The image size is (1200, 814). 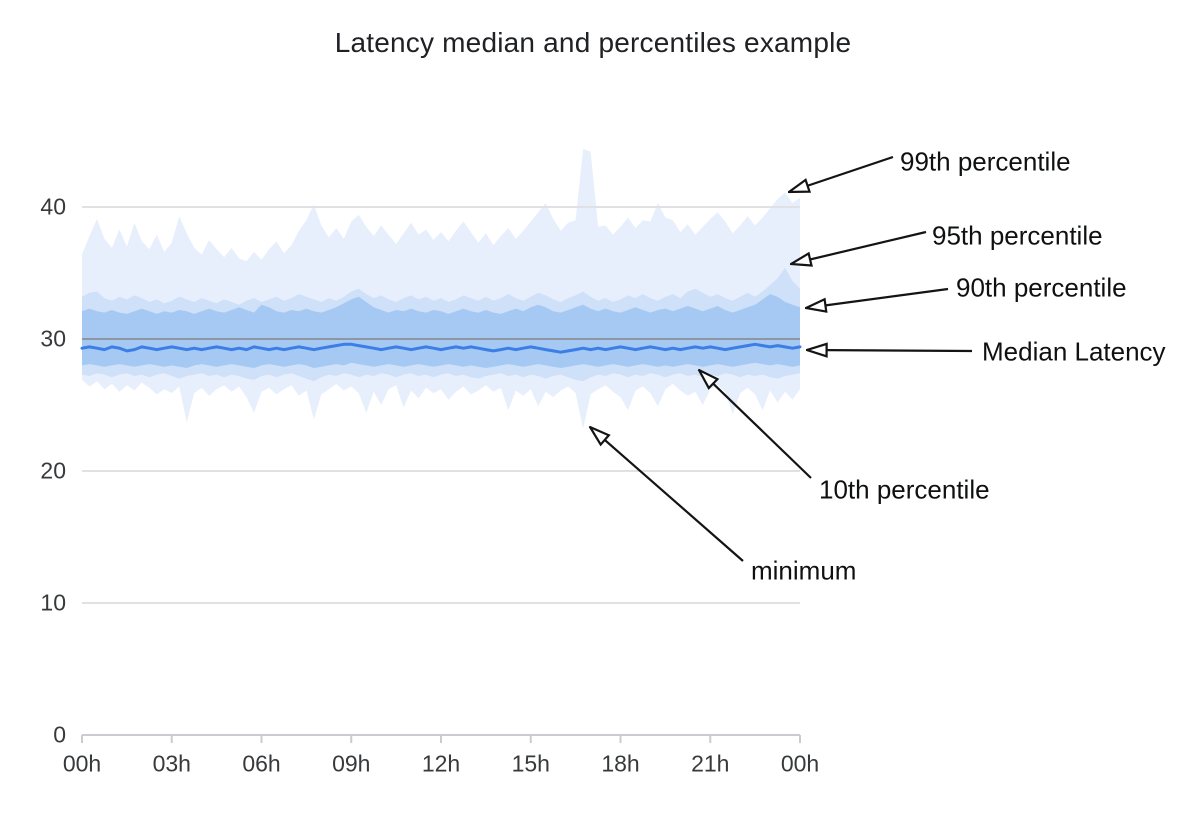 I want to click on annotation-arrow-p95, so click(x=859, y=247).